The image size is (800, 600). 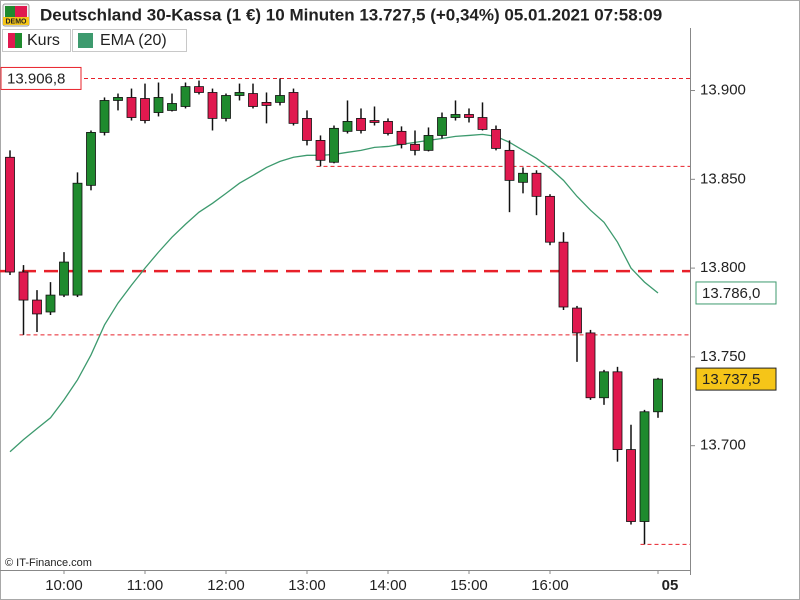 What do you see at coordinates (550, 585) in the screenshot?
I see `x-tick-label: 16:00` at bounding box center [550, 585].